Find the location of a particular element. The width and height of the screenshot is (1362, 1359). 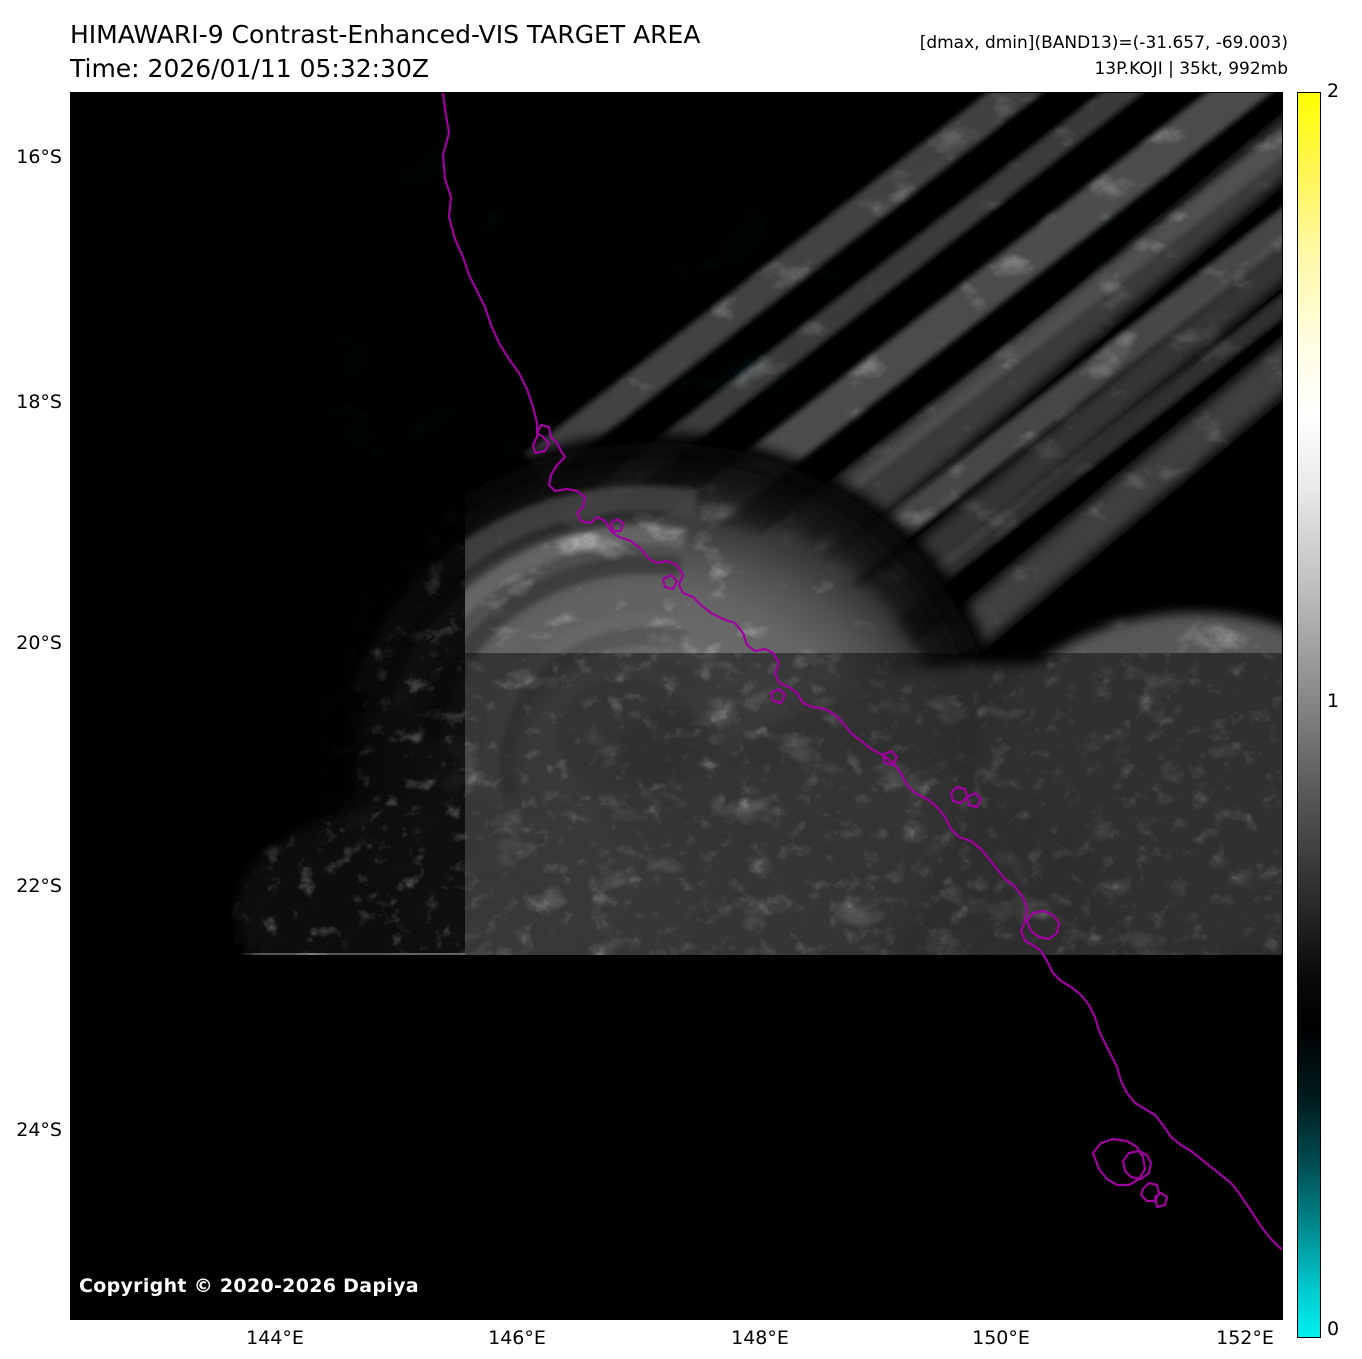

x-tick-label: 148°E is located at coordinates (760, 1338).